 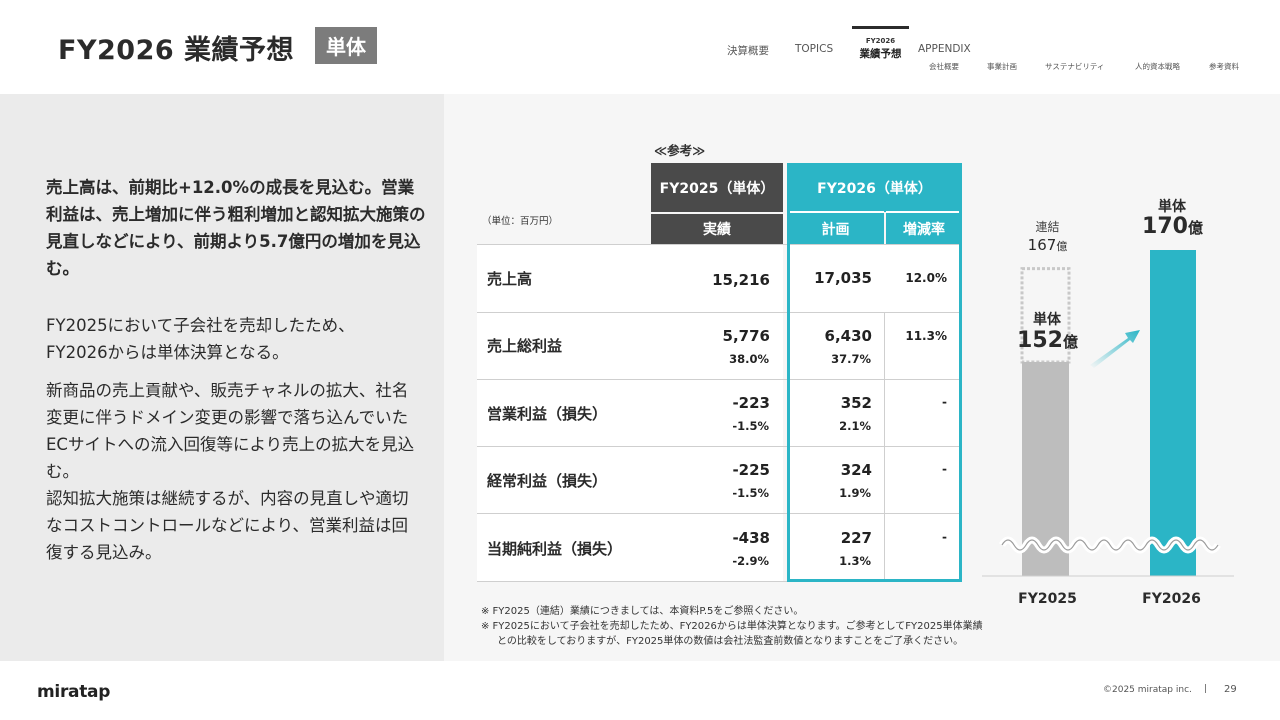 What do you see at coordinates (843, 278) in the screenshot?
I see `fy2026-sales: 17,035` at bounding box center [843, 278].